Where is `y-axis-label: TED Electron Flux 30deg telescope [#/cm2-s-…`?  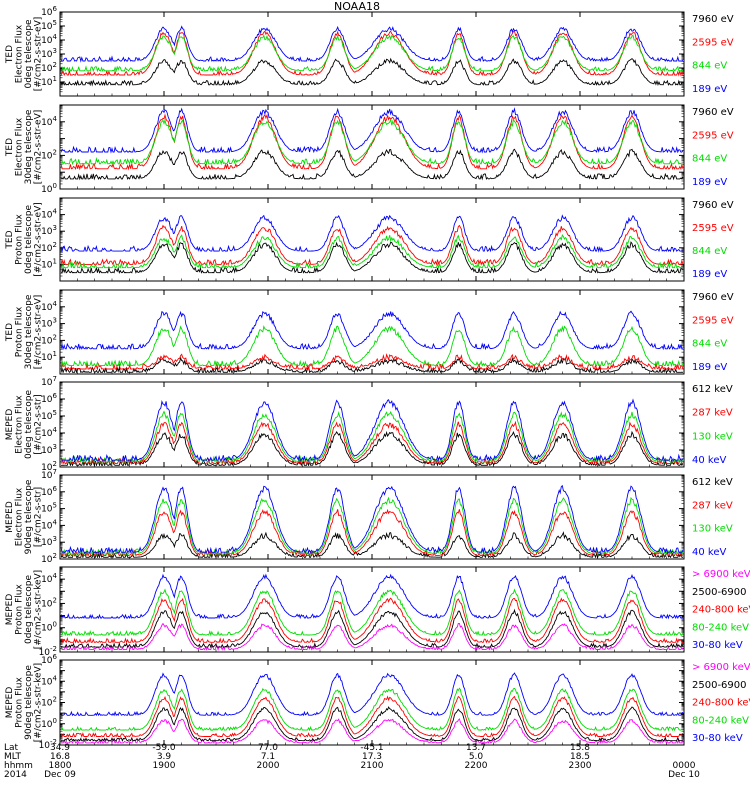 y-axis-label: TED Electron Flux 30deg telescope [#/cm2-s-… is located at coordinates (24, 146).